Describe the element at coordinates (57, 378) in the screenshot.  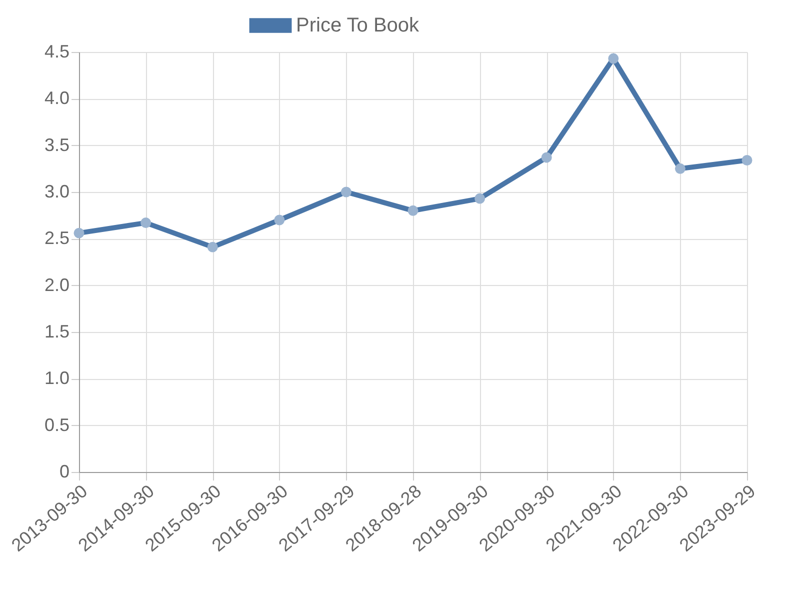
I see `y-tick-label: 1.0` at that location.